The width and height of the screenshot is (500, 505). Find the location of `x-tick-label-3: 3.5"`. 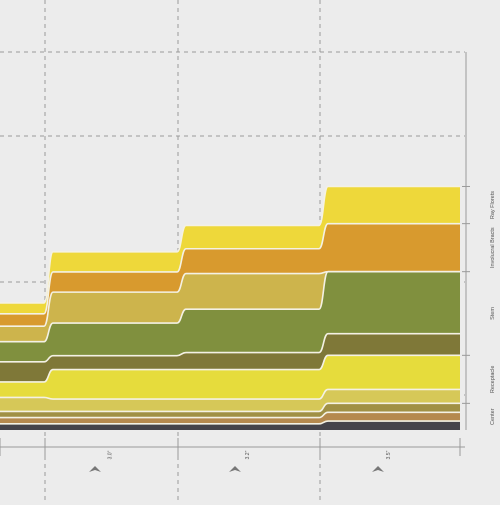

x-tick-label-3: 3.5" is located at coordinates (389, 454).